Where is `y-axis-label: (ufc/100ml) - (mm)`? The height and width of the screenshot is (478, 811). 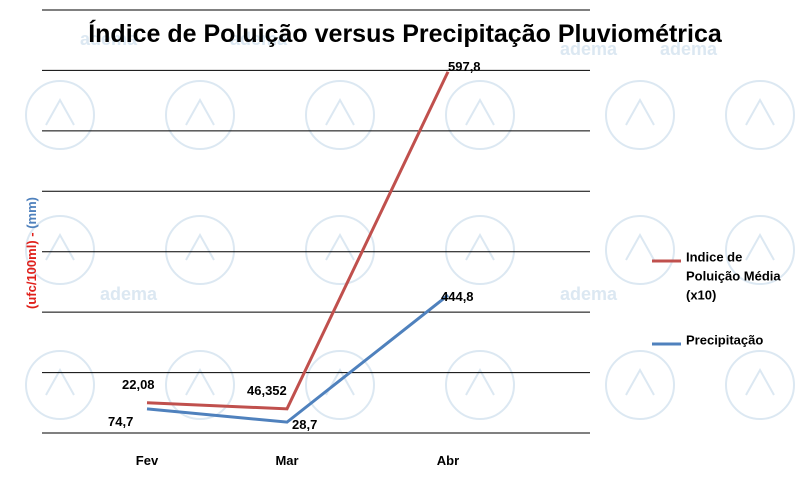 y-axis-label: (ufc/100ml) - (mm) is located at coordinates (31, 253).